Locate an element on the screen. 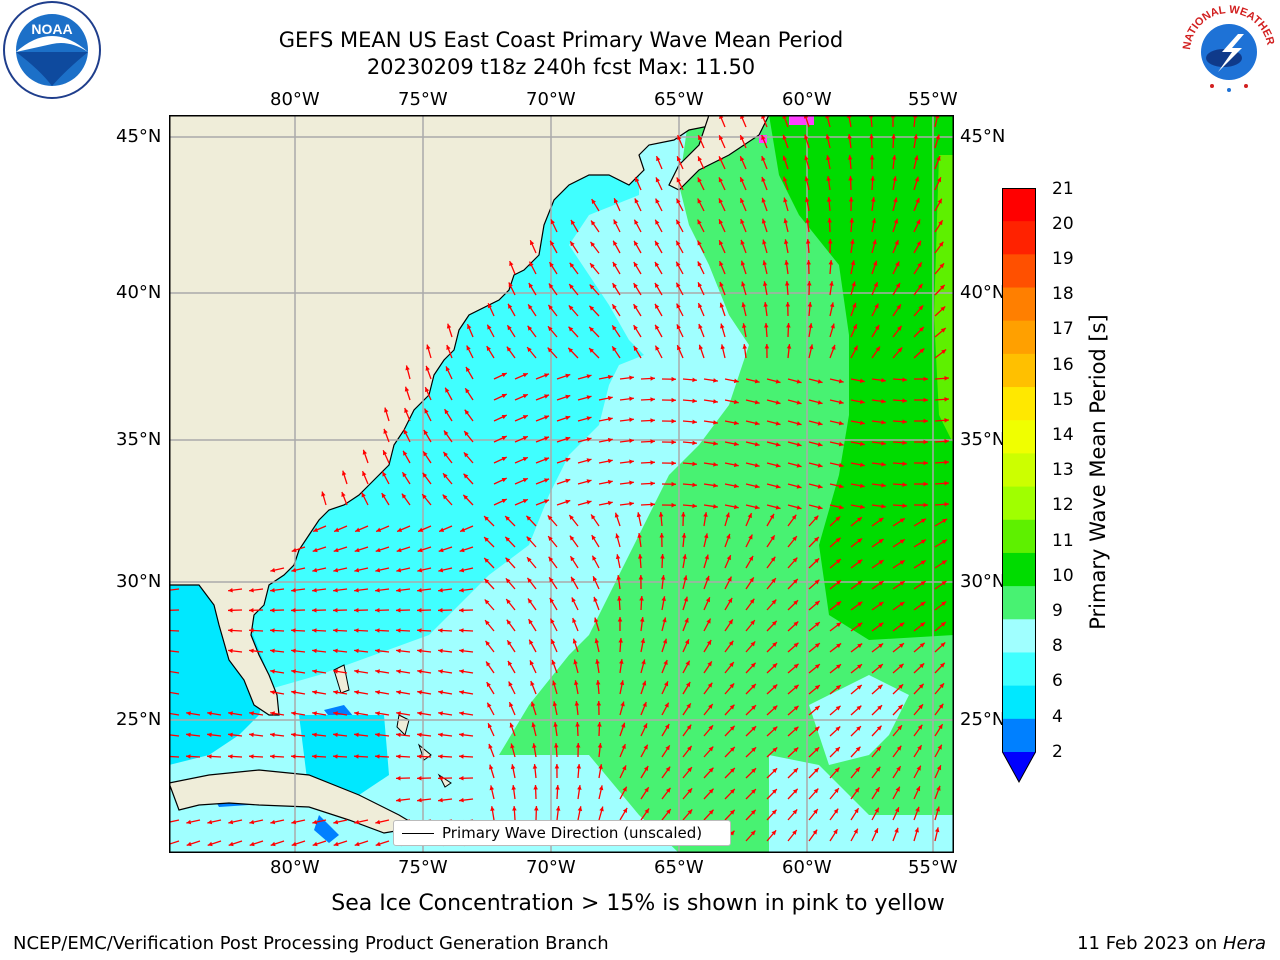 This screenshot has height=960, width=1280. noaa-logo-text: NOAA is located at coordinates (51, 29).